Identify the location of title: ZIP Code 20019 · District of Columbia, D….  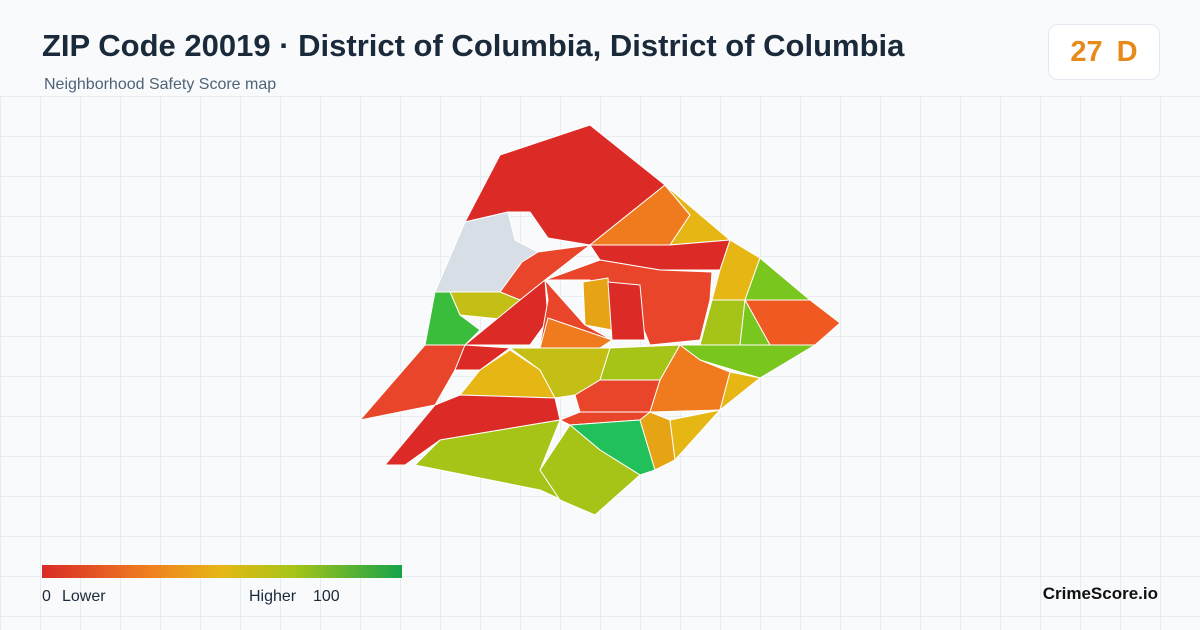
(473, 45).